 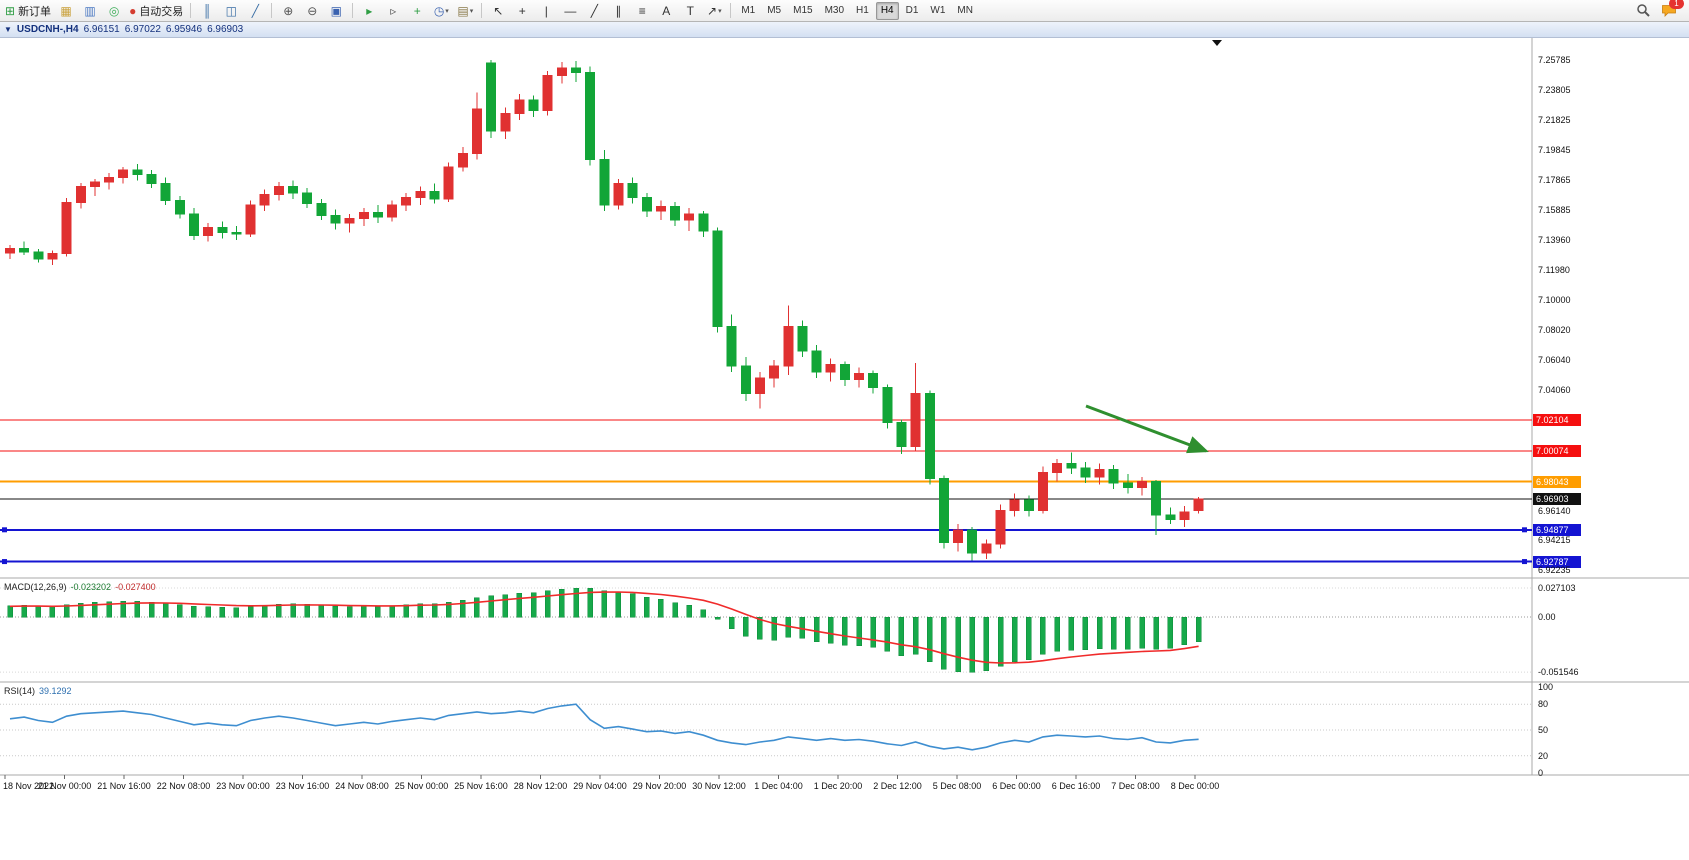 I want to click on timeframe-d1: D1, so click(x=912, y=10).